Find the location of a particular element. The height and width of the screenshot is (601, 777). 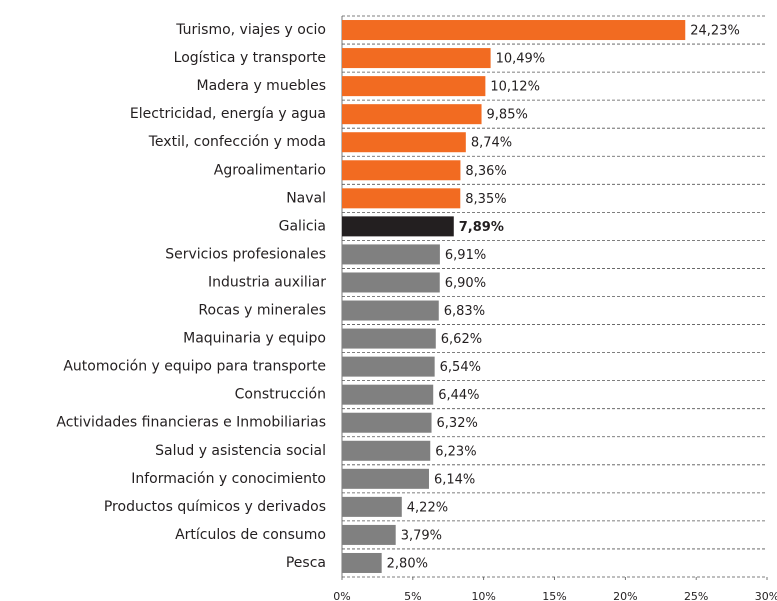

category-label: Madera y muebles is located at coordinates (262, 86).